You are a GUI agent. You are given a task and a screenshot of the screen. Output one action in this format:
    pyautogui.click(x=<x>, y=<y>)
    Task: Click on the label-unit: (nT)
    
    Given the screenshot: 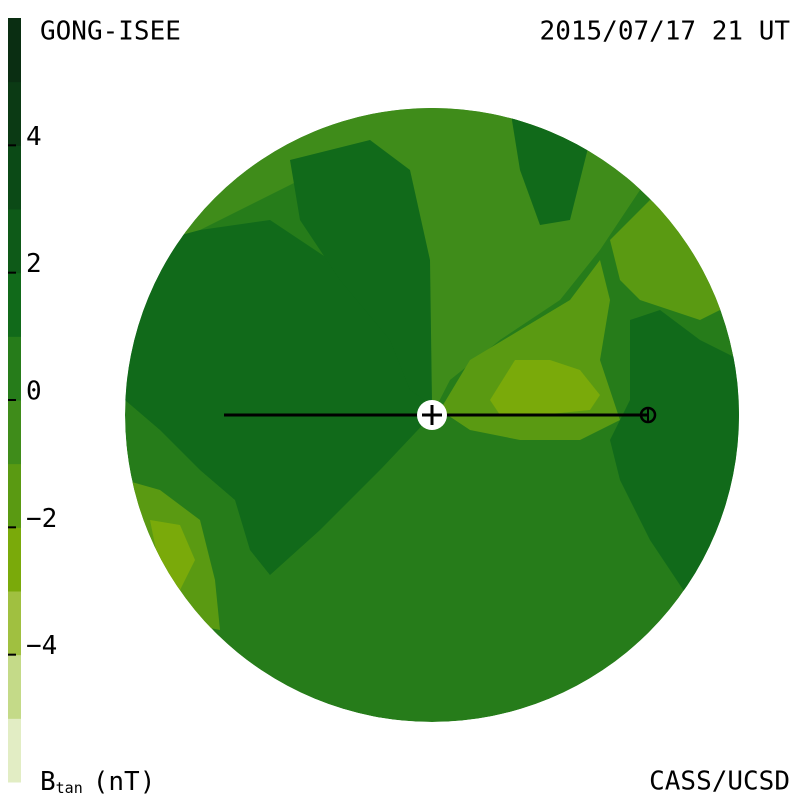 What is the action you would take?
    pyautogui.click(x=124, y=782)
    